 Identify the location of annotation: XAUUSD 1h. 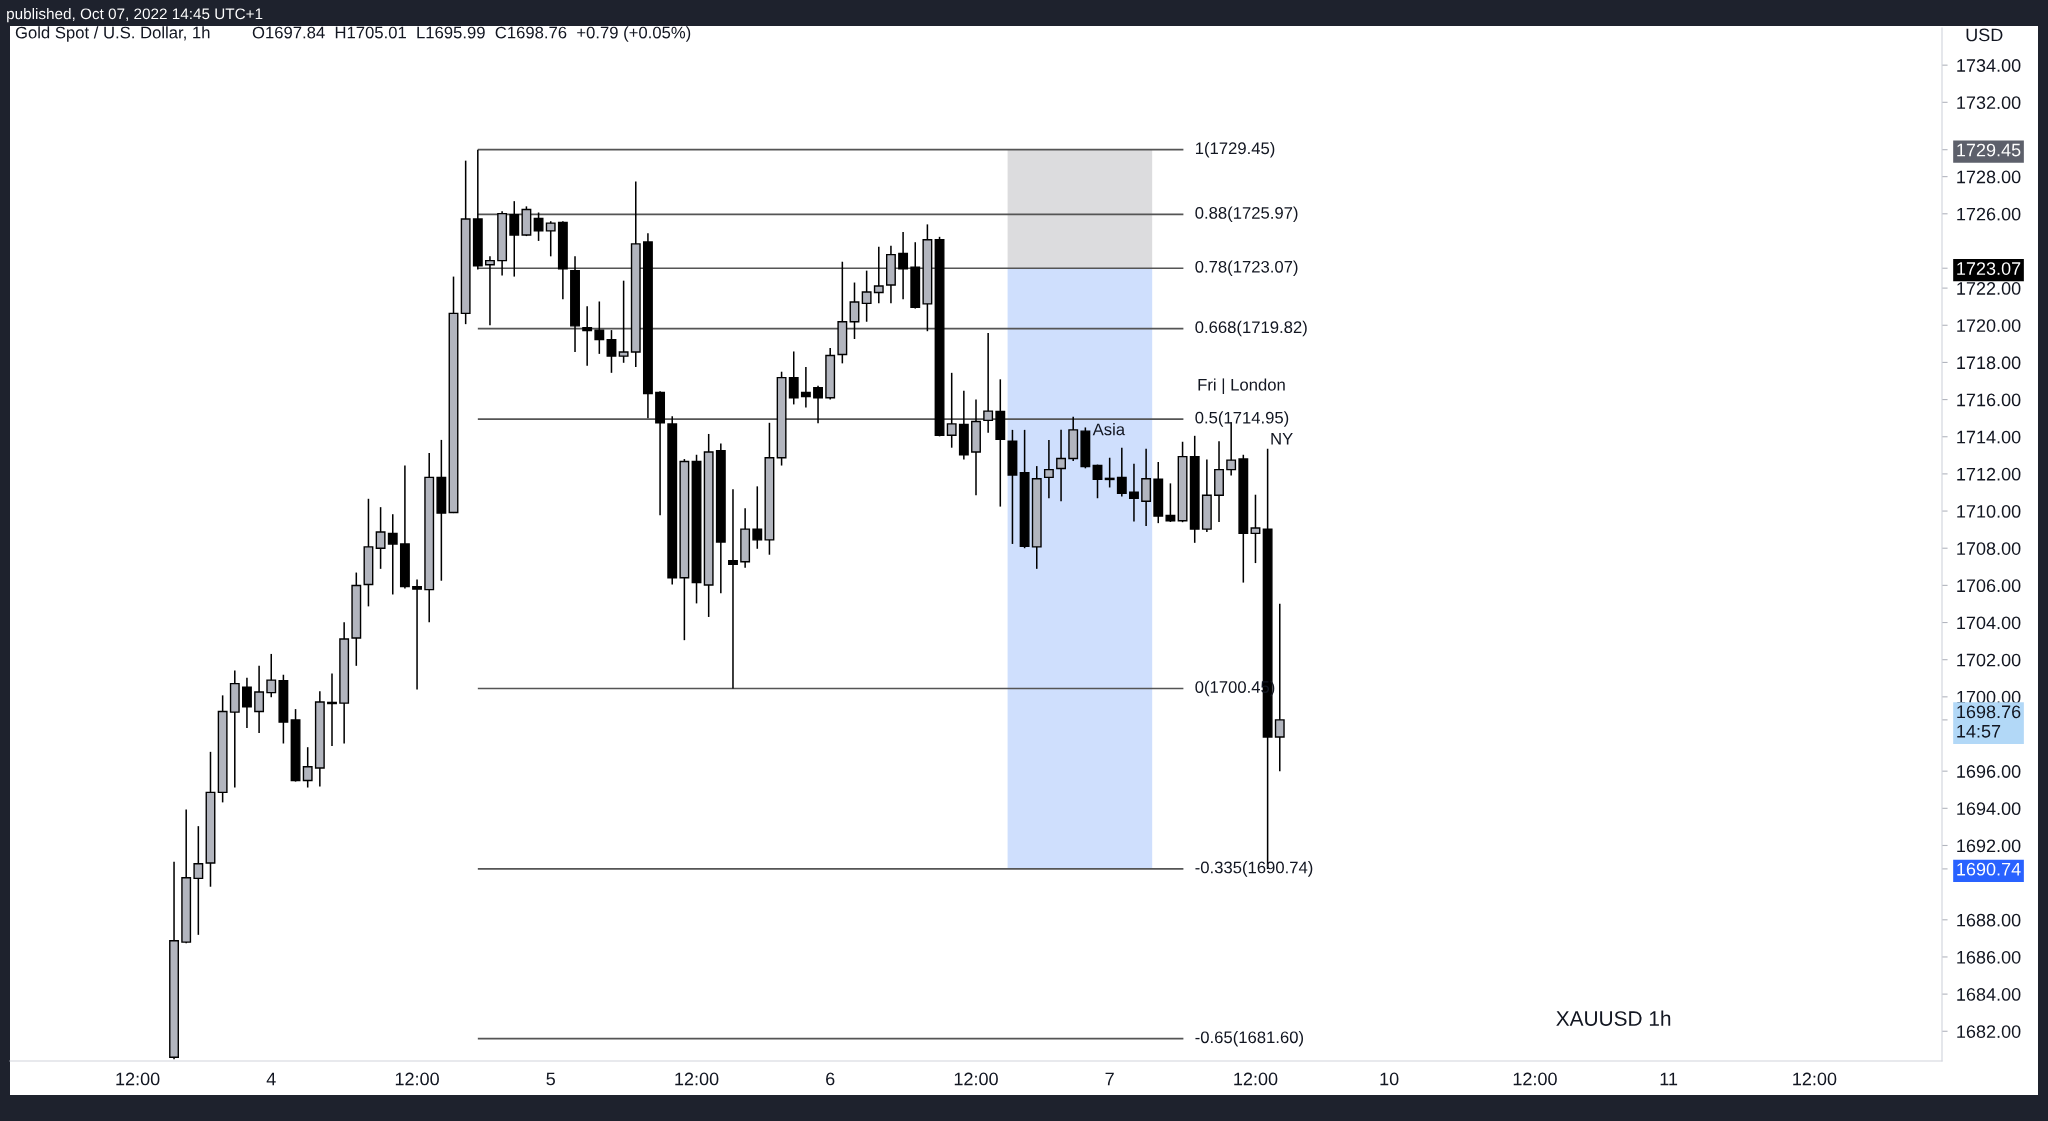
(1613, 1018).